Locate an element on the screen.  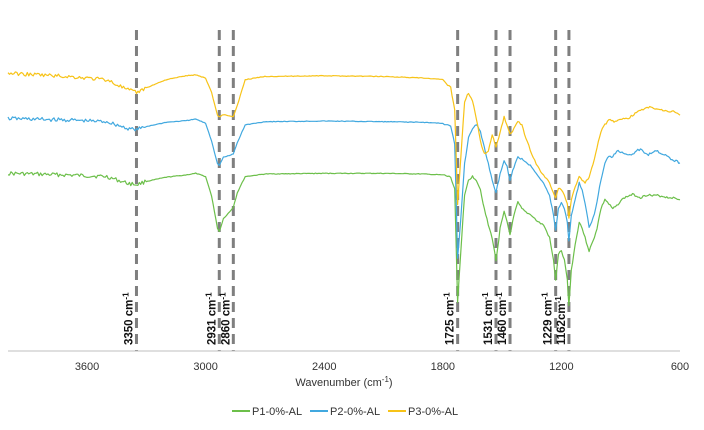
legend: P1-0%-AL P2-0%-AL P3-0%-AL is located at coordinates (345, 412).